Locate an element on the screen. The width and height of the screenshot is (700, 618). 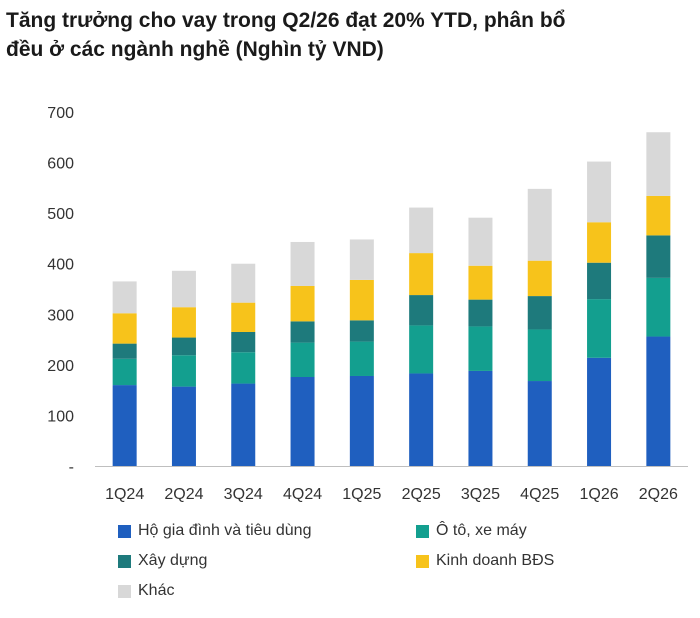
x-tick-label: 4Q25 is located at coordinates (539, 494).